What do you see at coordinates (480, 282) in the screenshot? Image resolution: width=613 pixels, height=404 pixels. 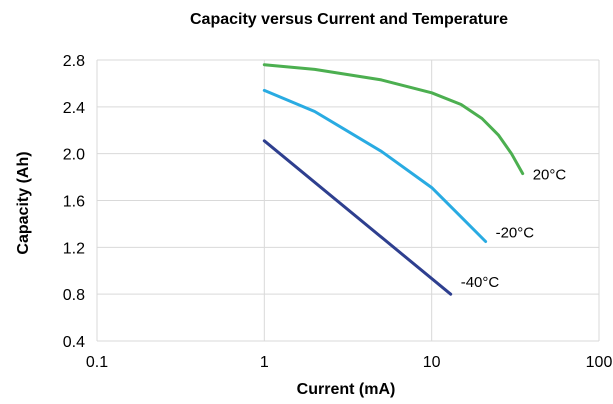 I see `series-label: -40°C` at bounding box center [480, 282].